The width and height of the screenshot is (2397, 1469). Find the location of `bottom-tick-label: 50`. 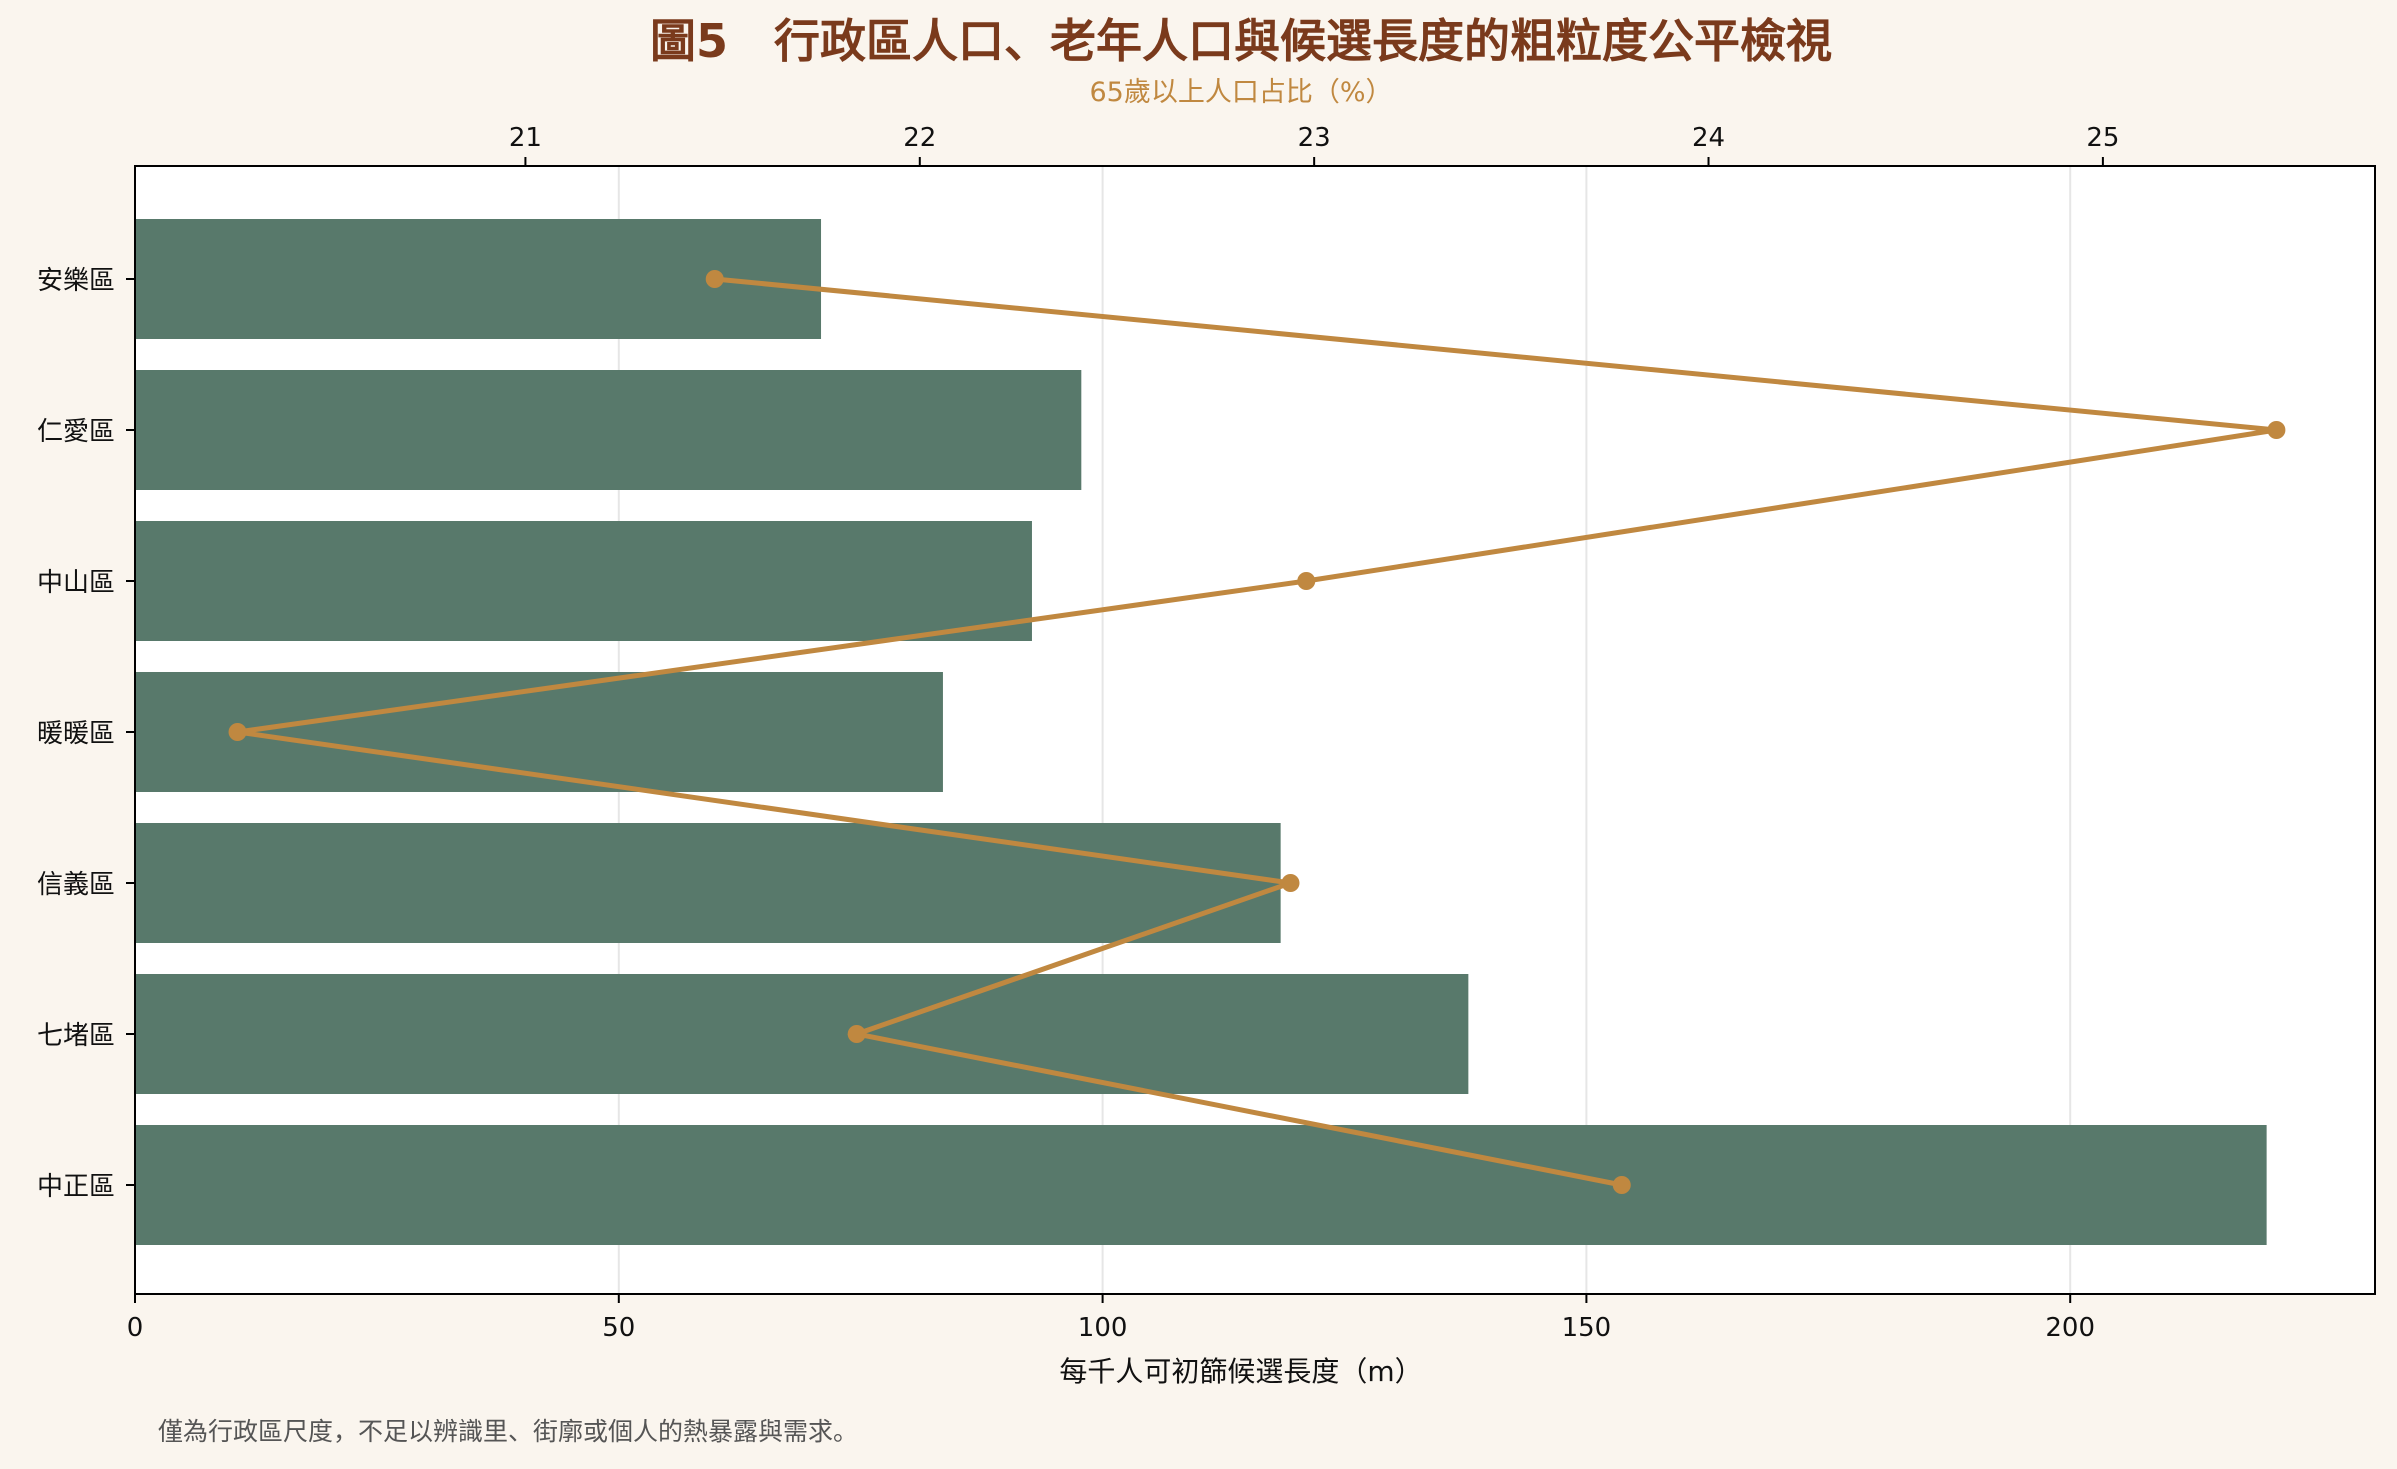

bottom-tick-label: 50 is located at coordinates (618, 1328).